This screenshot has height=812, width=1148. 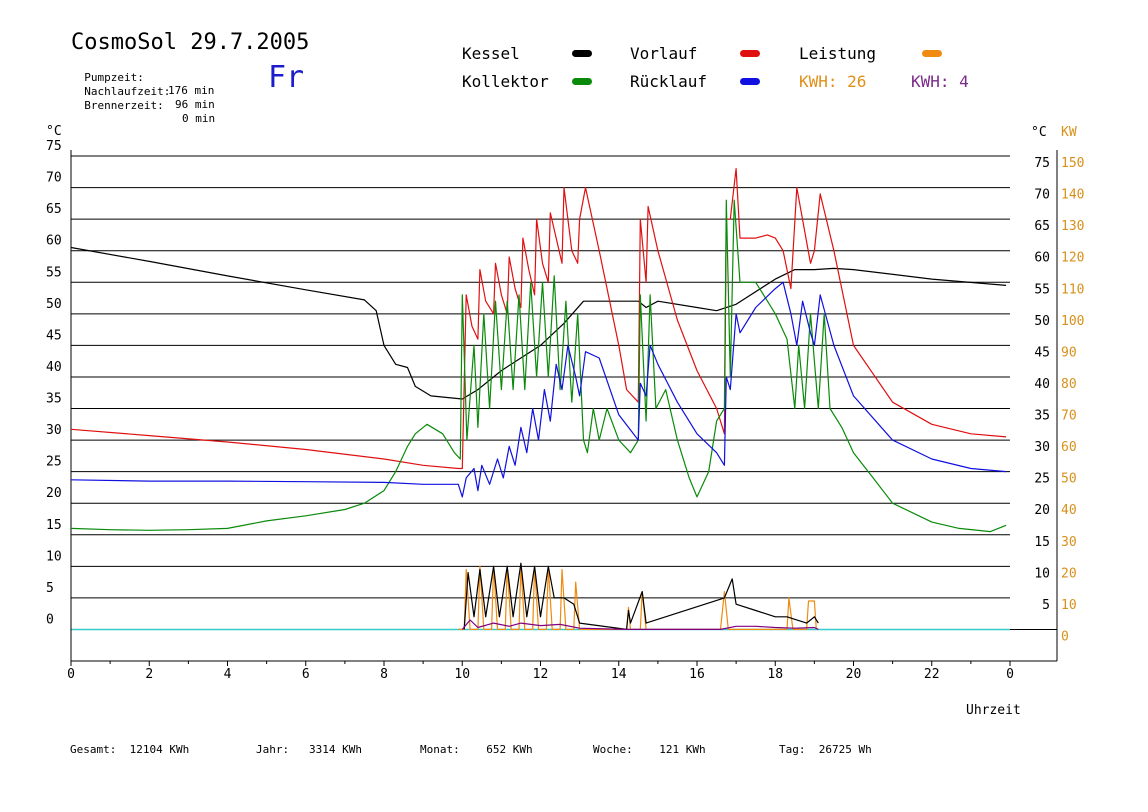 What do you see at coordinates (1042, 384) in the screenshot?
I see `y-tick-label-right-c: 40` at bounding box center [1042, 384].